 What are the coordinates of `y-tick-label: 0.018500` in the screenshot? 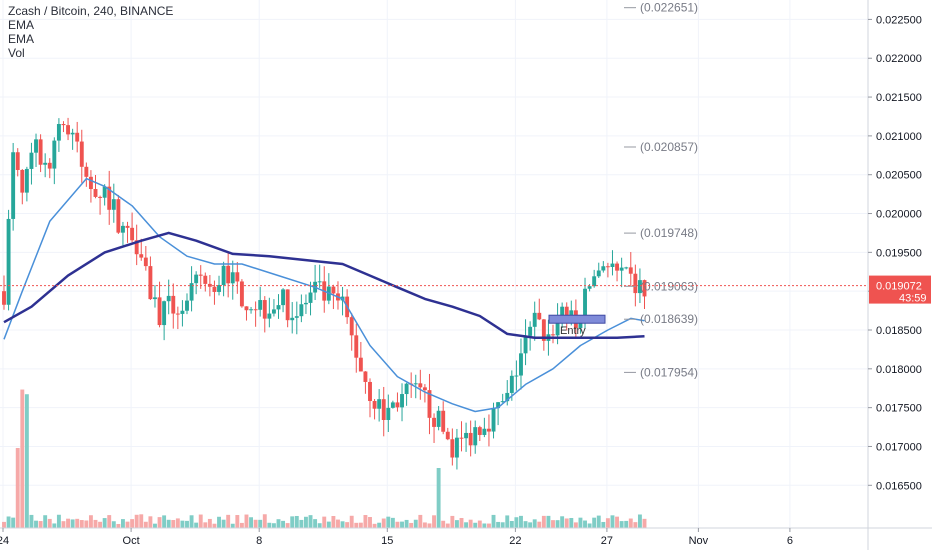 It's located at (899, 331).